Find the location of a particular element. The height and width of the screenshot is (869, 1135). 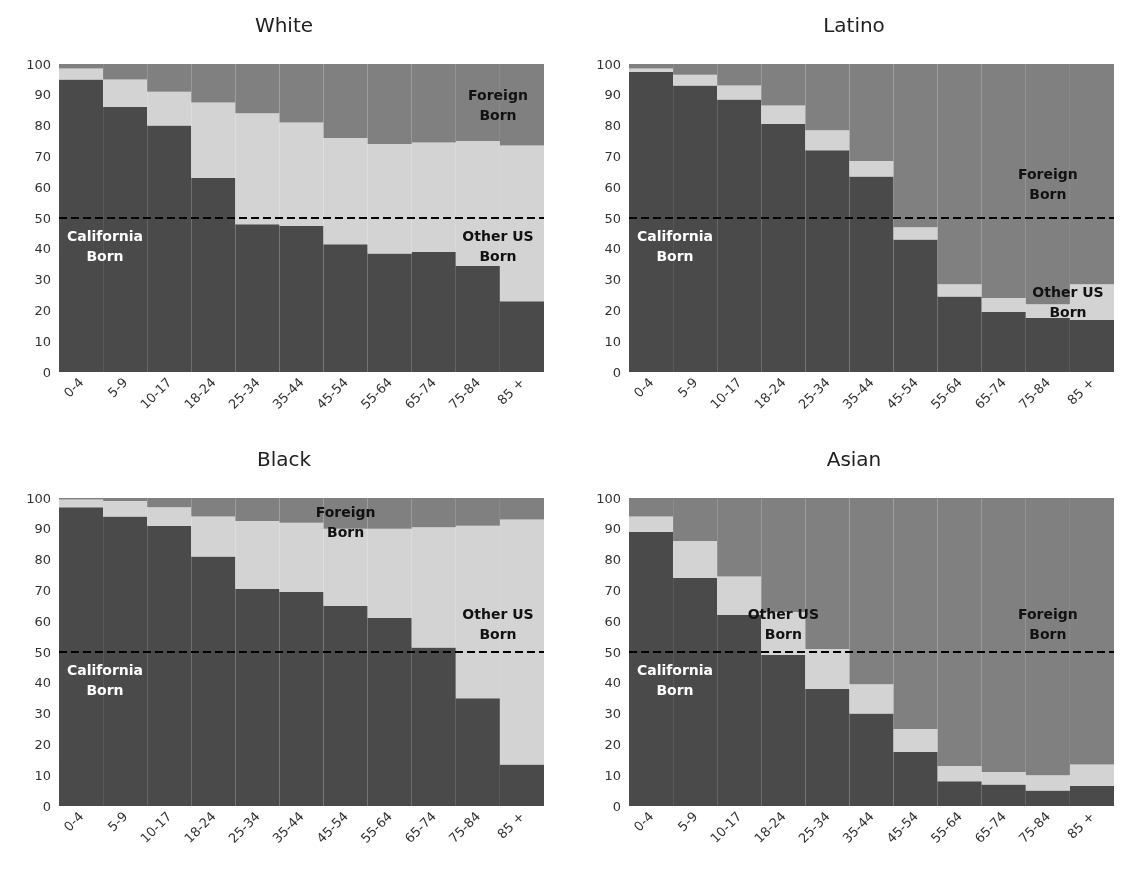

chart-title: White is located at coordinates (284, 25).